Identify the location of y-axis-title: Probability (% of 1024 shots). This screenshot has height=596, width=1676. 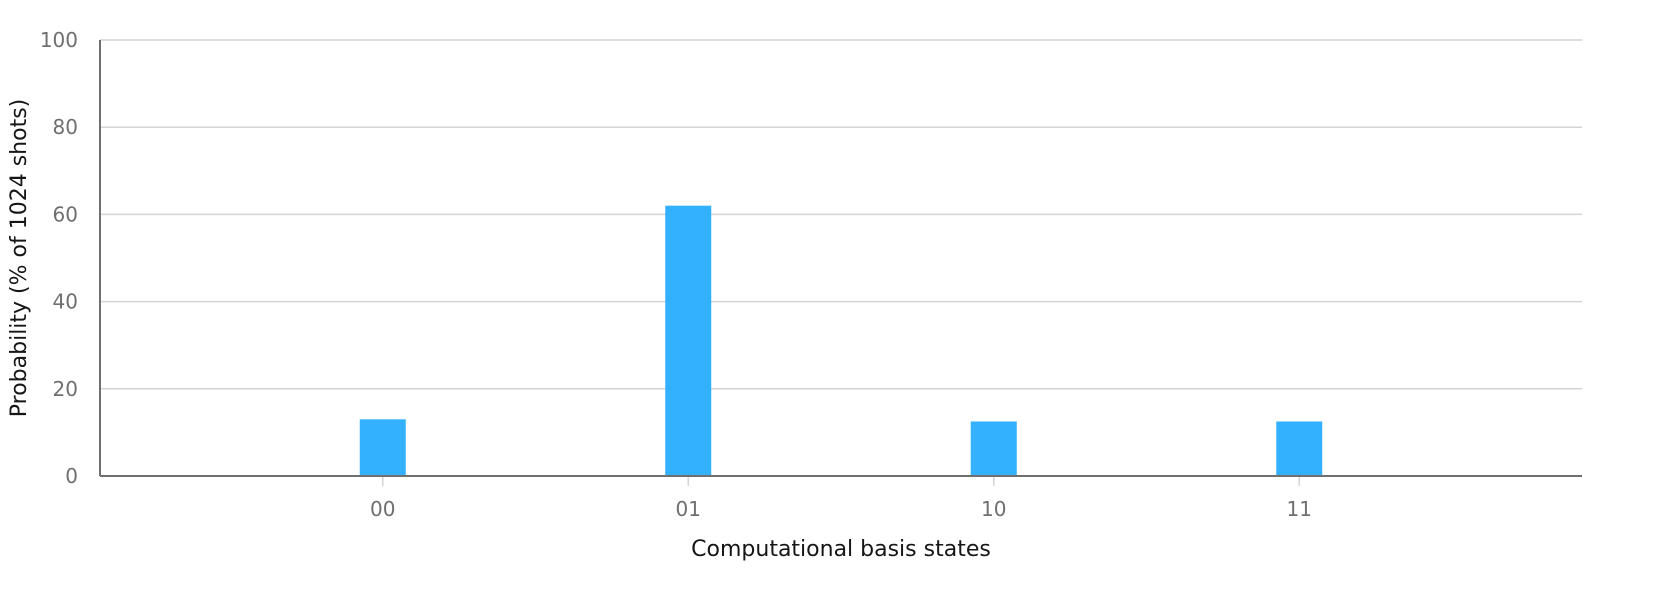
(19, 258).